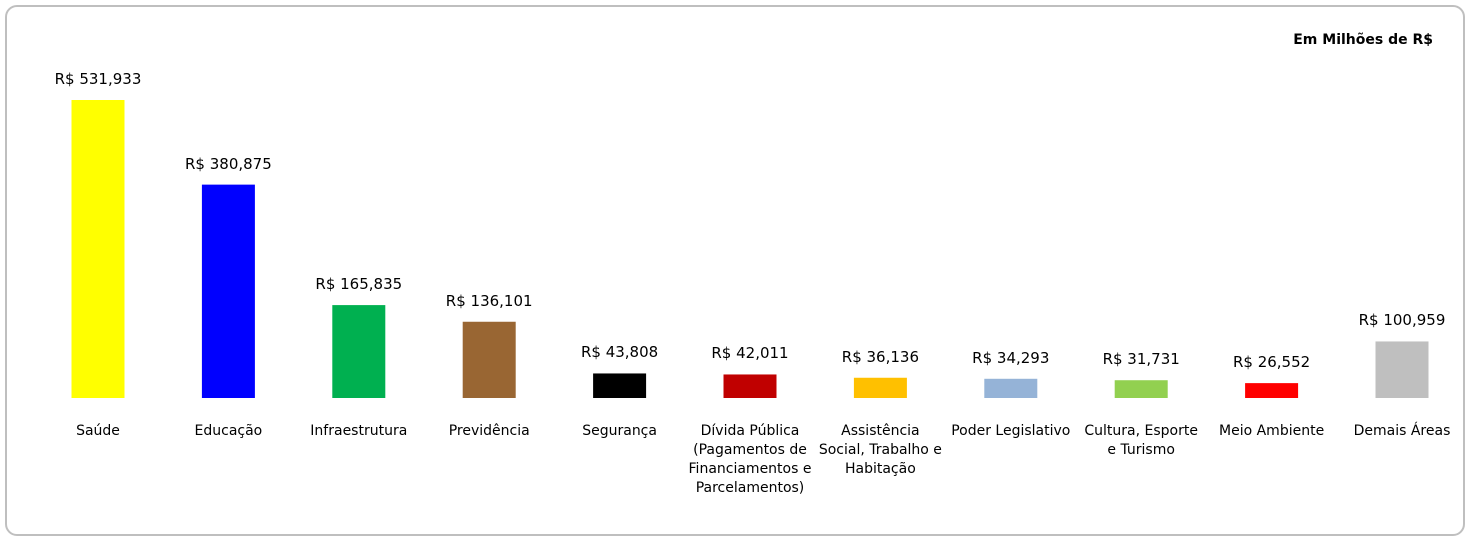  I want to click on x-tick-label: Previdência, so click(489, 431).